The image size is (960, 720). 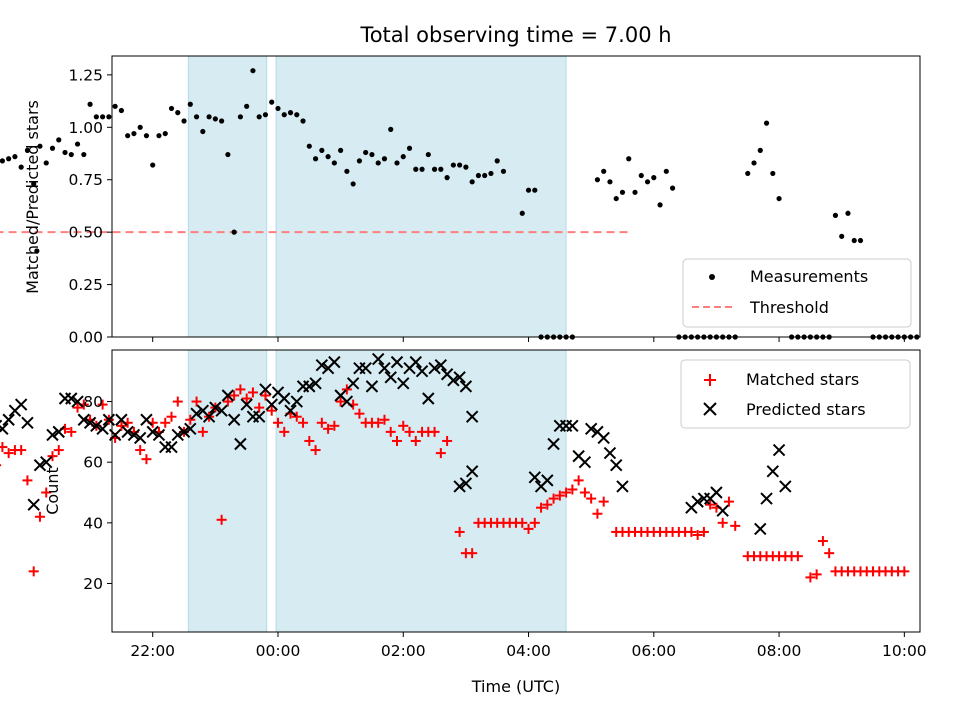 I want to click on chart-title: Total observing time = 7.00 h, so click(x=515, y=35).